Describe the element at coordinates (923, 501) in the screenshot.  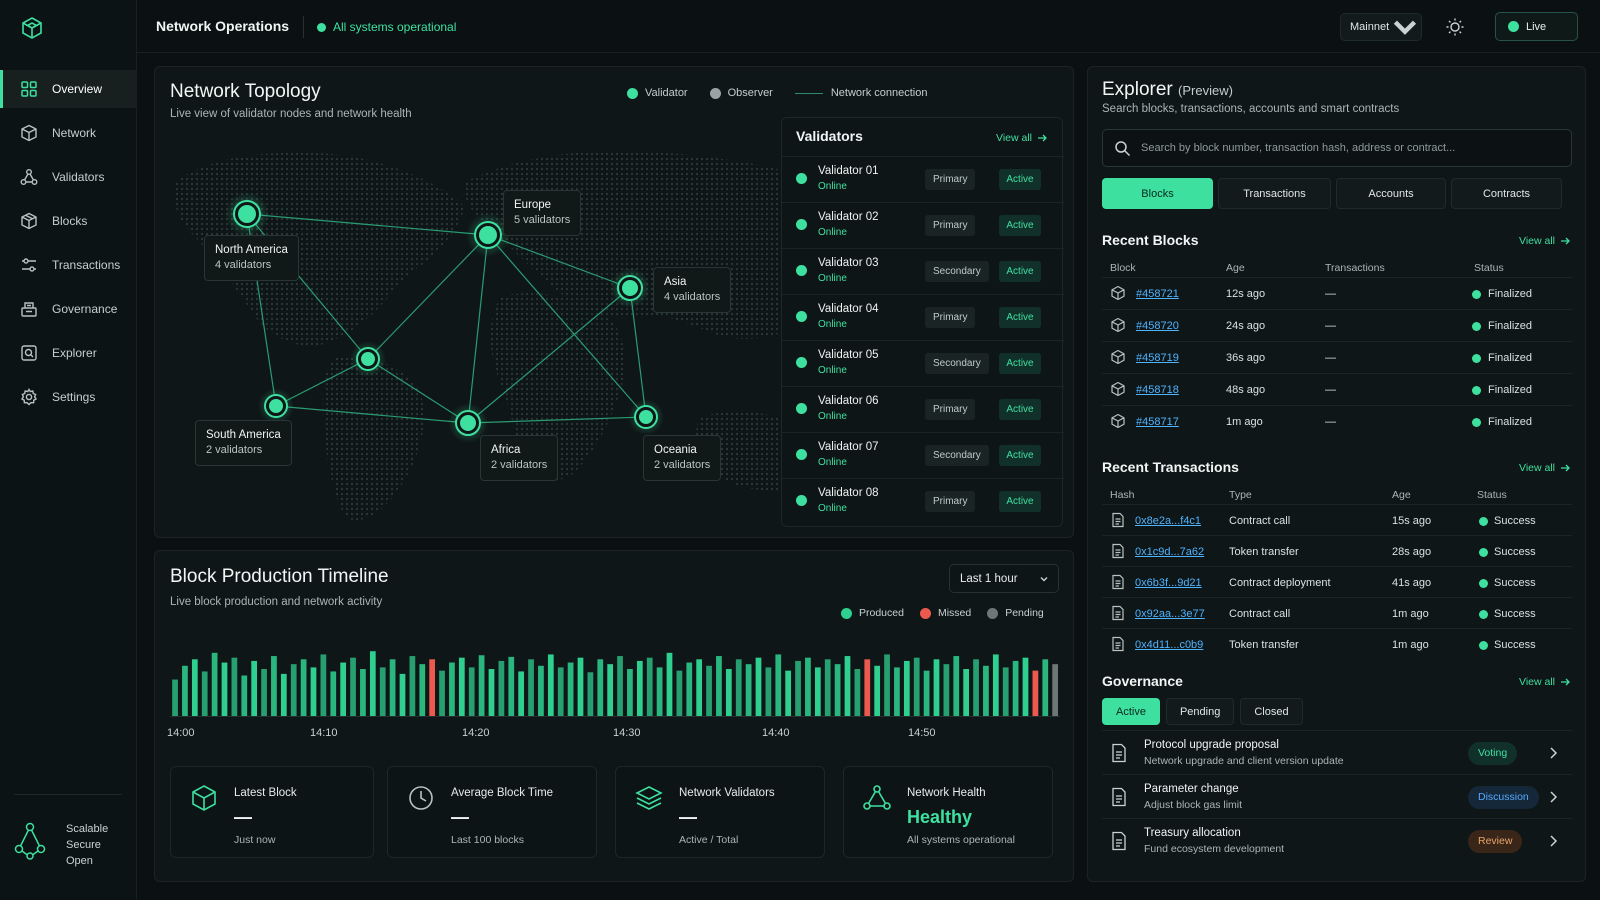
I see `validator-row: Validator 08 Online Primary Active` at that location.